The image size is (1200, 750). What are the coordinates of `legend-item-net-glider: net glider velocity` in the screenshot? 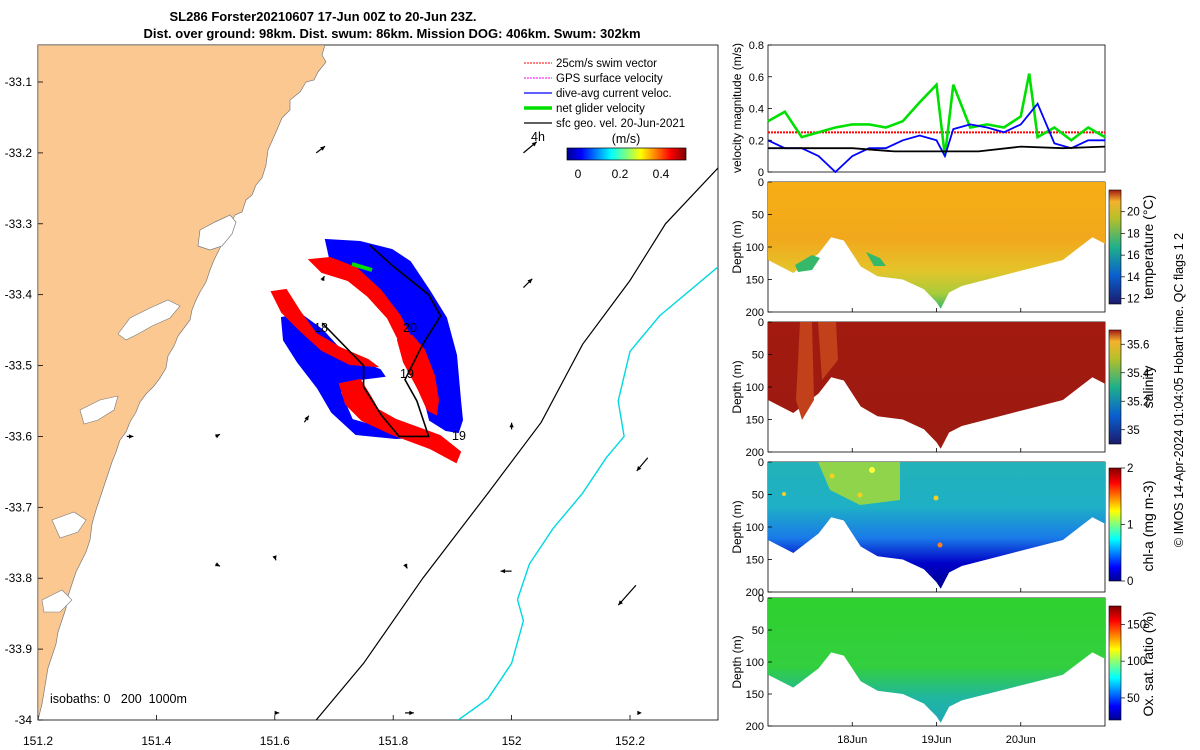 It's located at (584, 109).